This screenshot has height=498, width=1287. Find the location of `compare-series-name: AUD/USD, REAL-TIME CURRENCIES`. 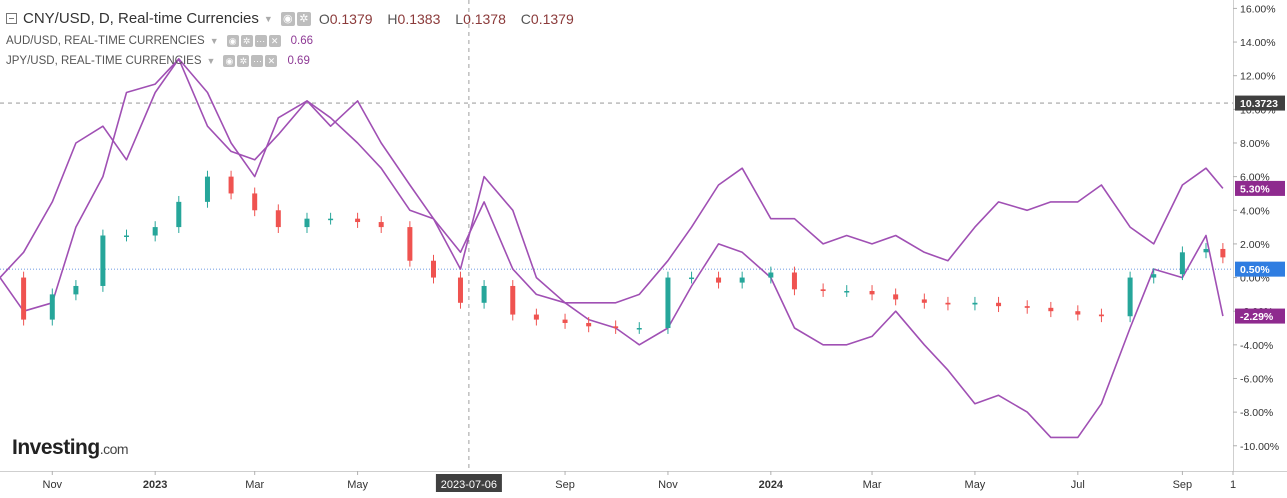

compare-series-name: AUD/USD, REAL-TIME CURRENCIES is located at coordinates (105, 41).